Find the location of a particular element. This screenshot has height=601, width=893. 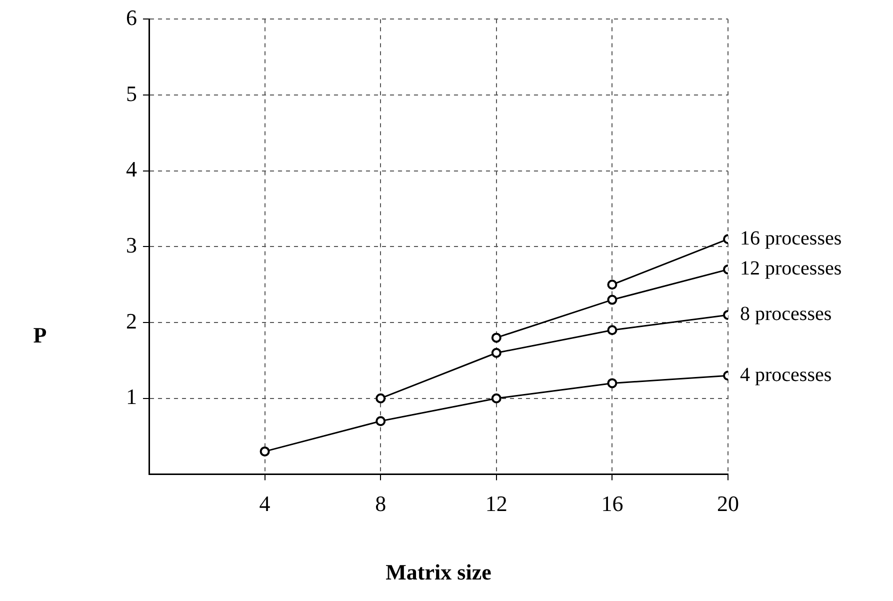

y-tick-label: 1 is located at coordinates (131, 397).